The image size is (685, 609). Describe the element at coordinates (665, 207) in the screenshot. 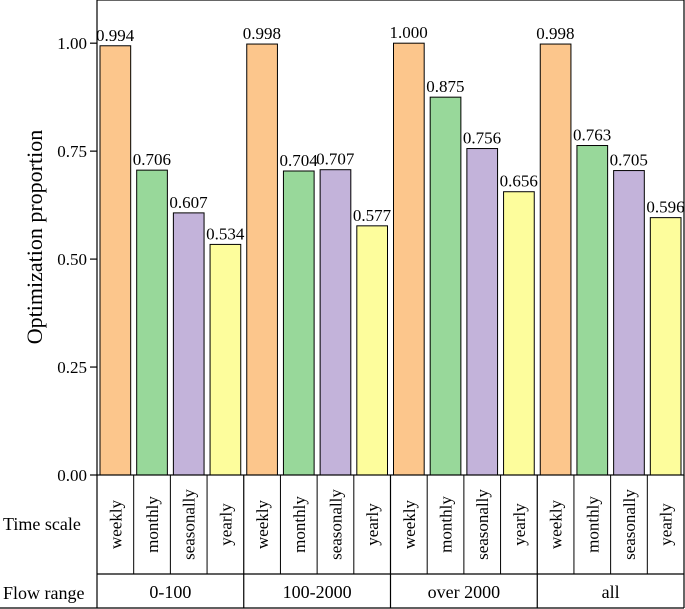

I see `data-label: 0.596` at that location.